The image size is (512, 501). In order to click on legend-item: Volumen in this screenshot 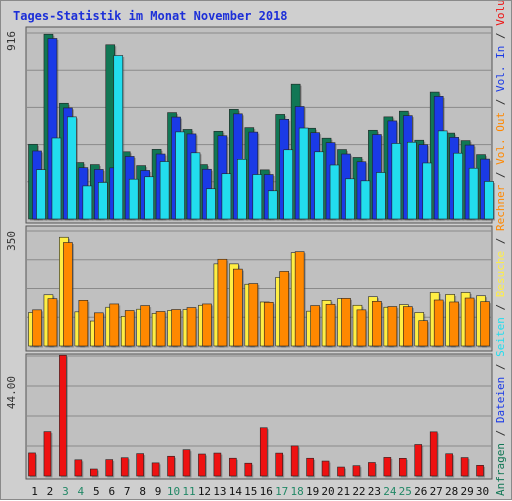, I will do `click(500, 13)`.